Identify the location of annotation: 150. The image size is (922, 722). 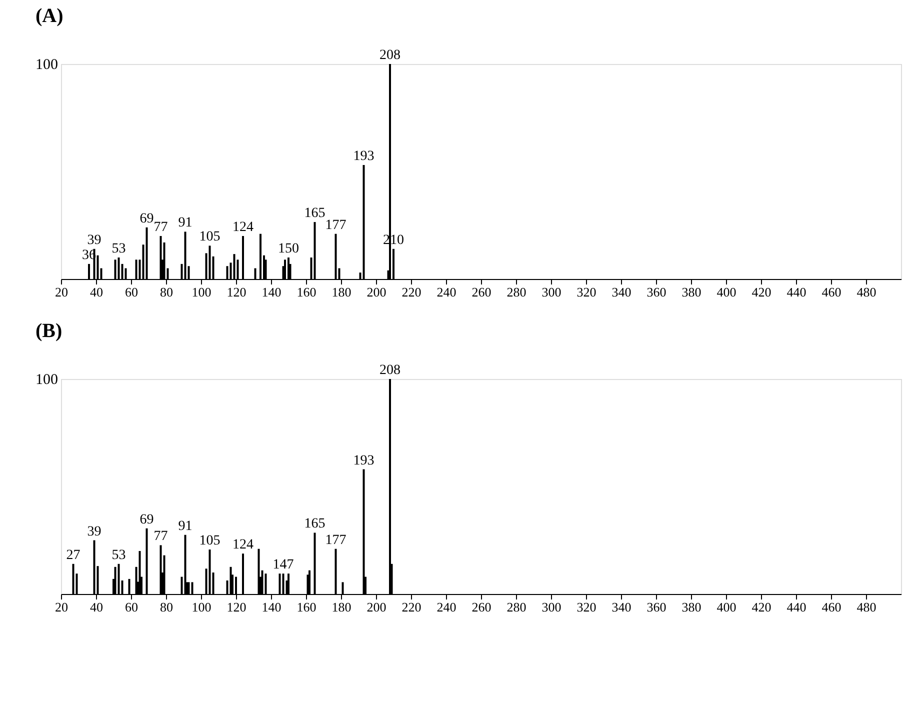
(288, 249).